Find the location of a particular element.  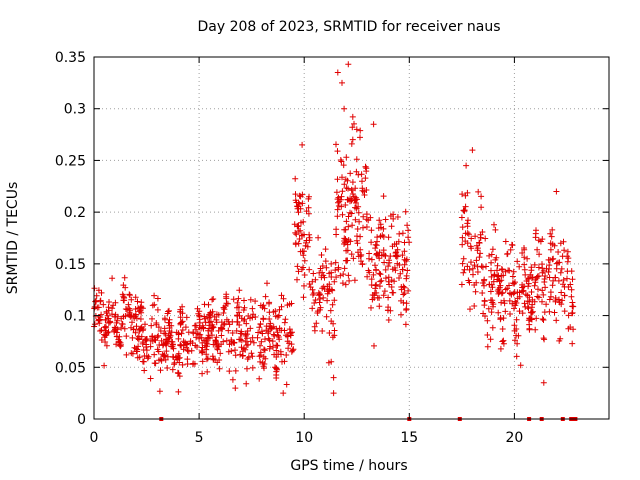

x-tick-label: 5 is located at coordinates (199, 438).